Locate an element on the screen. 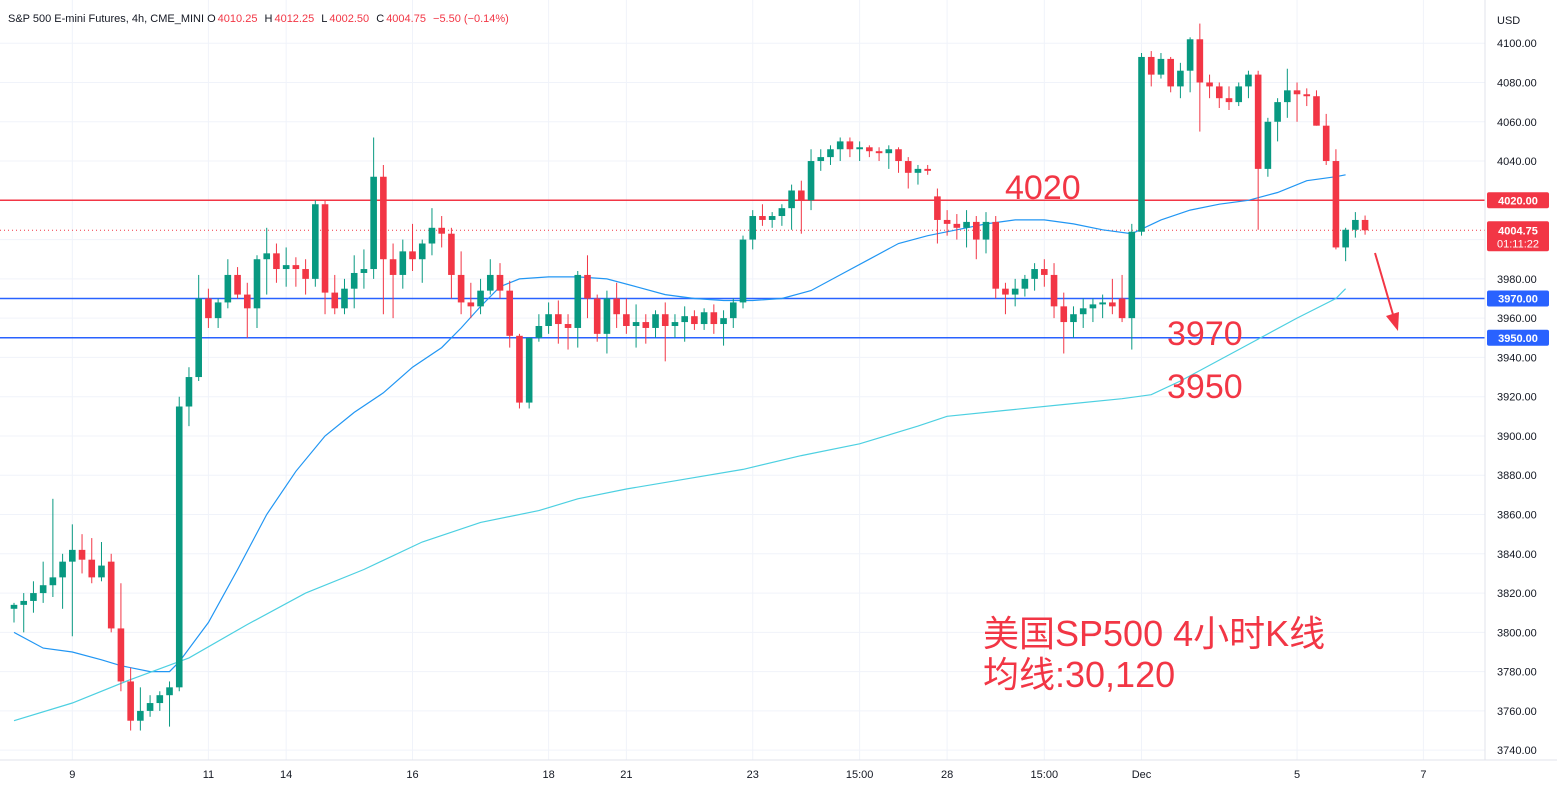 This screenshot has width=1557, height=794. time-tick-label: 15:00 is located at coordinates (1045, 775).